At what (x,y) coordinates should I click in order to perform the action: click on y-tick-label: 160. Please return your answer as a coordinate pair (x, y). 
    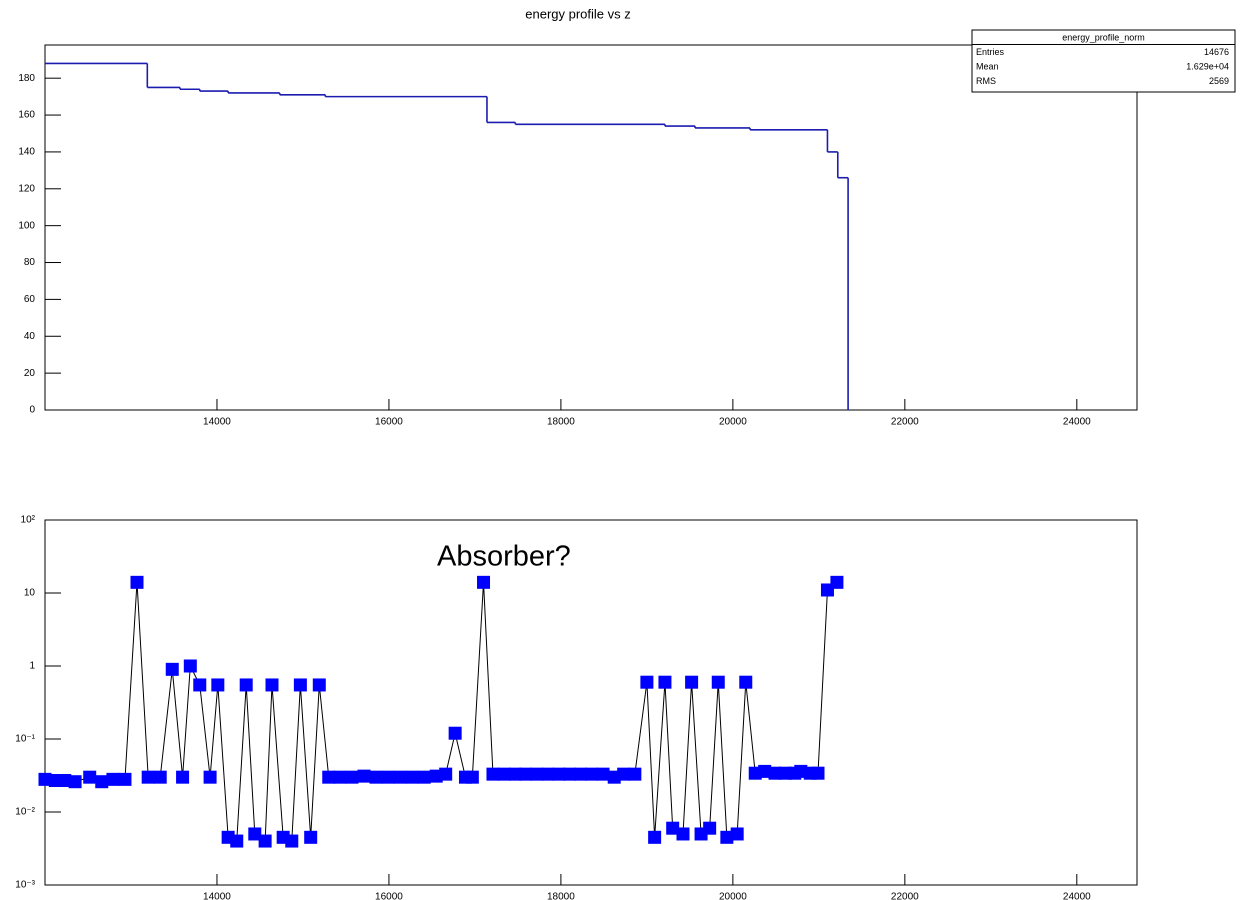
    Looking at the image, I should click on (26, 115).